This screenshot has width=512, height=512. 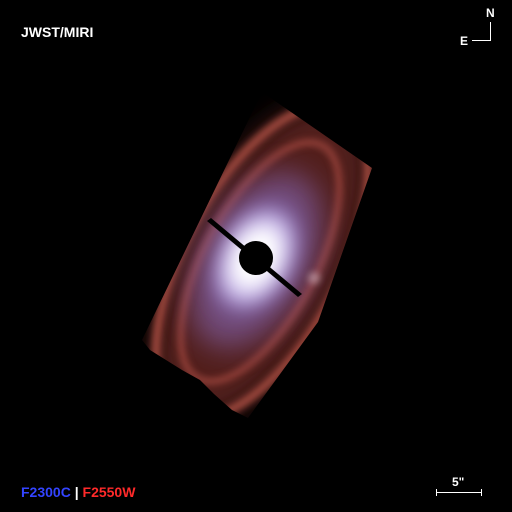 I want to click on filter-red: F2550W, so click(x=109, y=492).